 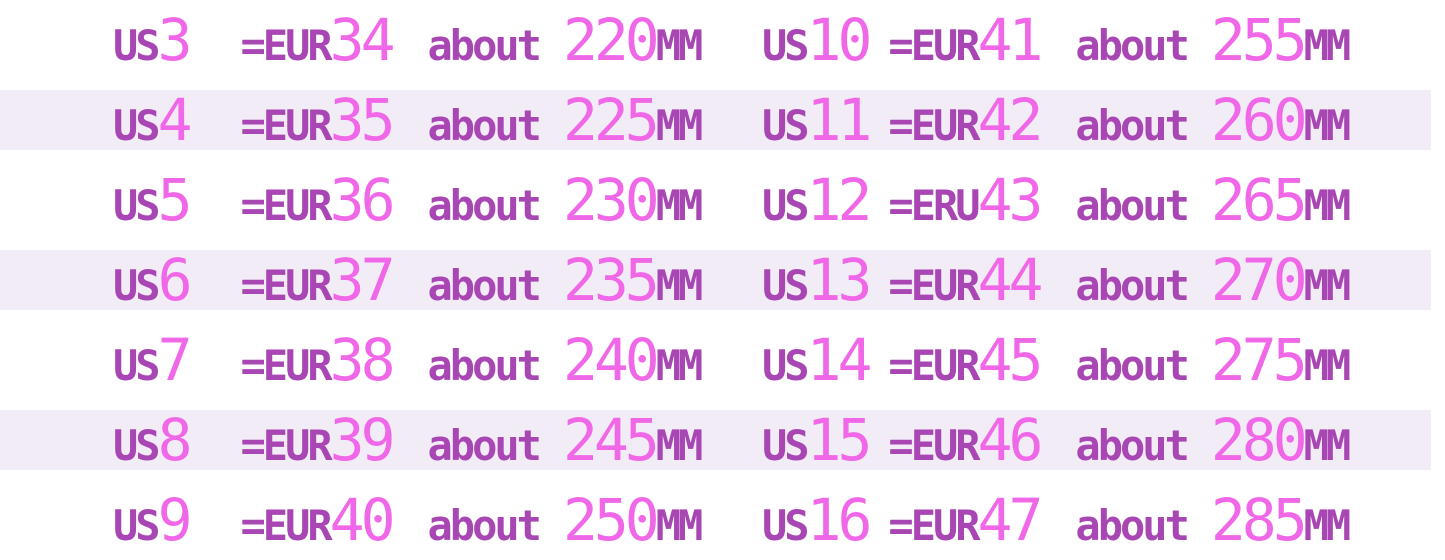 I want to click on us-size-value: 6, so click(x=175, y=280).